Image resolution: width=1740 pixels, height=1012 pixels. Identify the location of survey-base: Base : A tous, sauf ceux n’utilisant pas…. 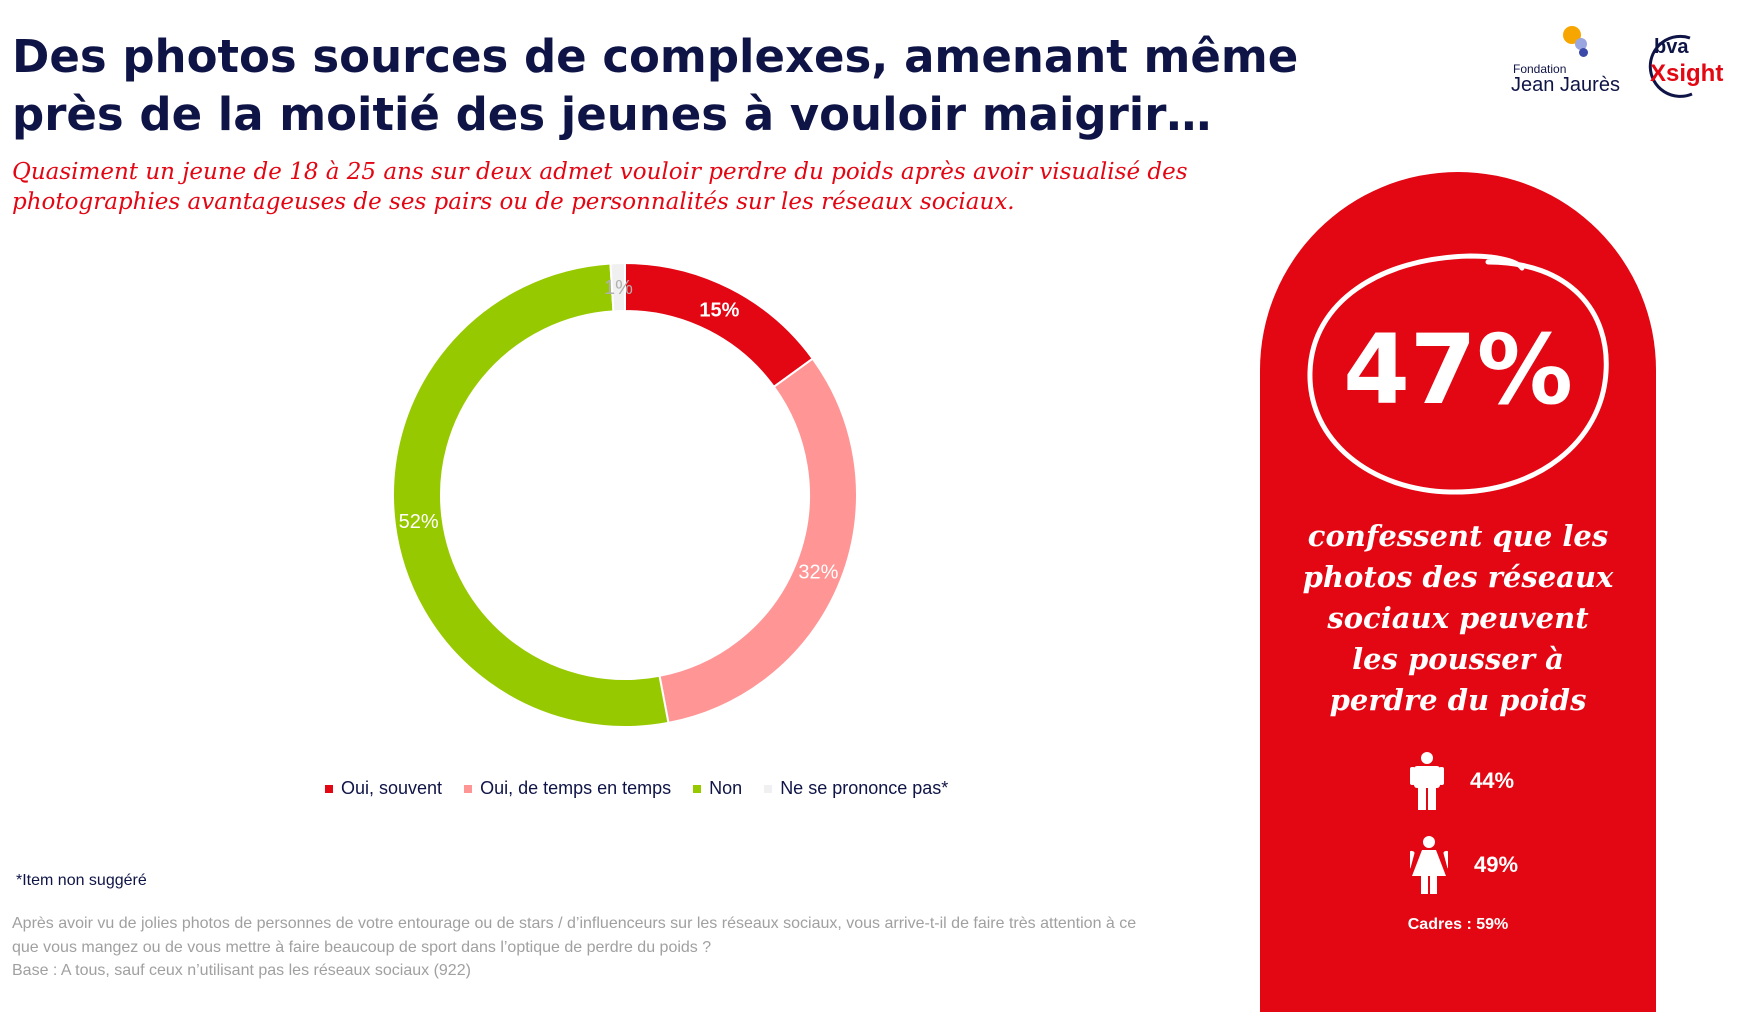
(241, 970).